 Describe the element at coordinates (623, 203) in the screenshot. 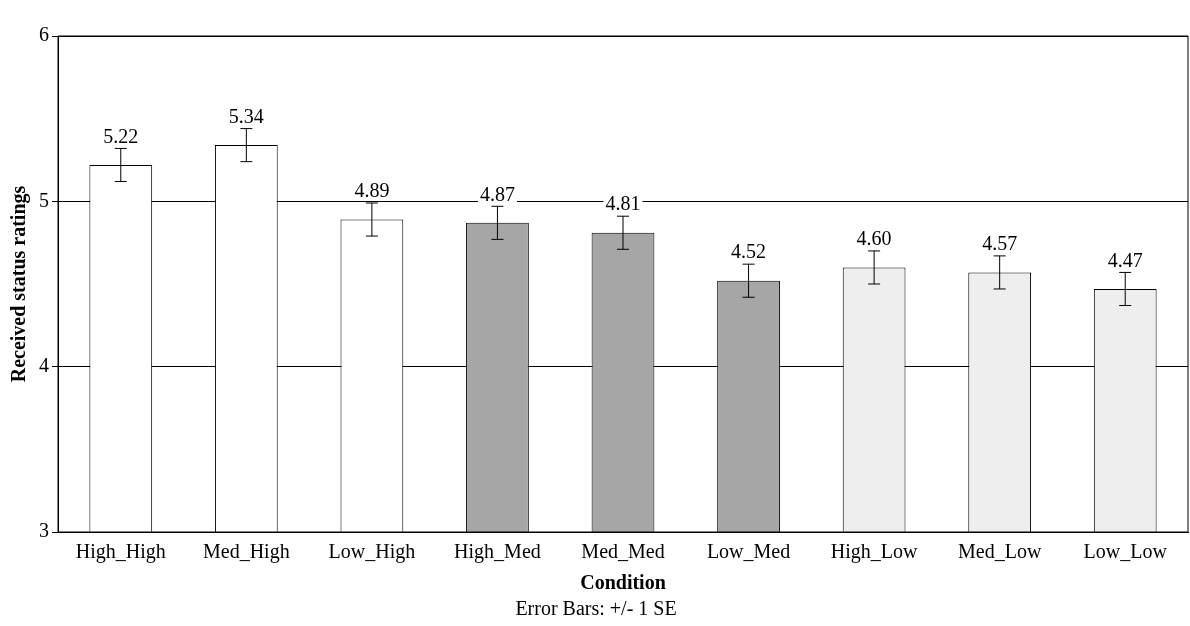

I see `data-label: 4.81` at that location.